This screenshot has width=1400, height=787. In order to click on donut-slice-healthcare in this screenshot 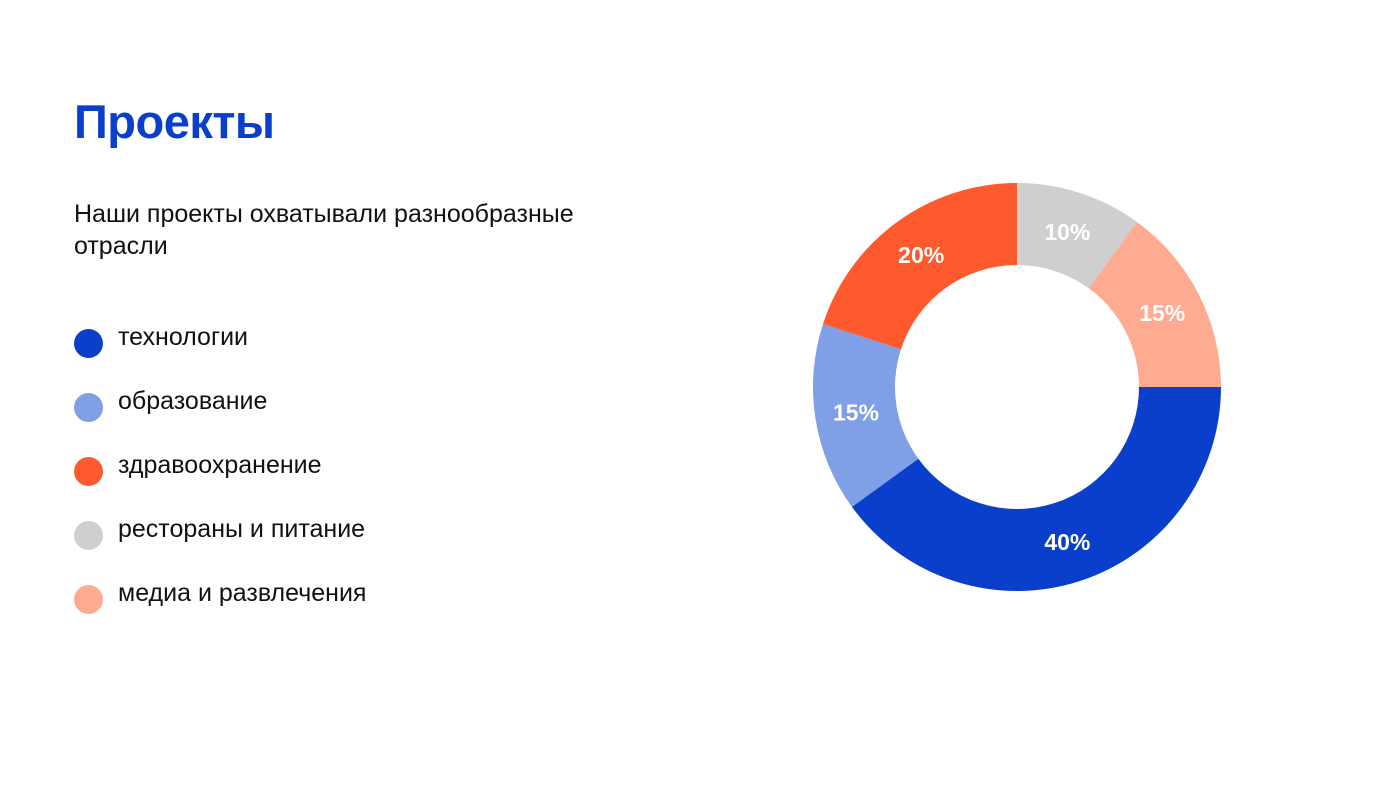, I will do `click(919, 266)`.